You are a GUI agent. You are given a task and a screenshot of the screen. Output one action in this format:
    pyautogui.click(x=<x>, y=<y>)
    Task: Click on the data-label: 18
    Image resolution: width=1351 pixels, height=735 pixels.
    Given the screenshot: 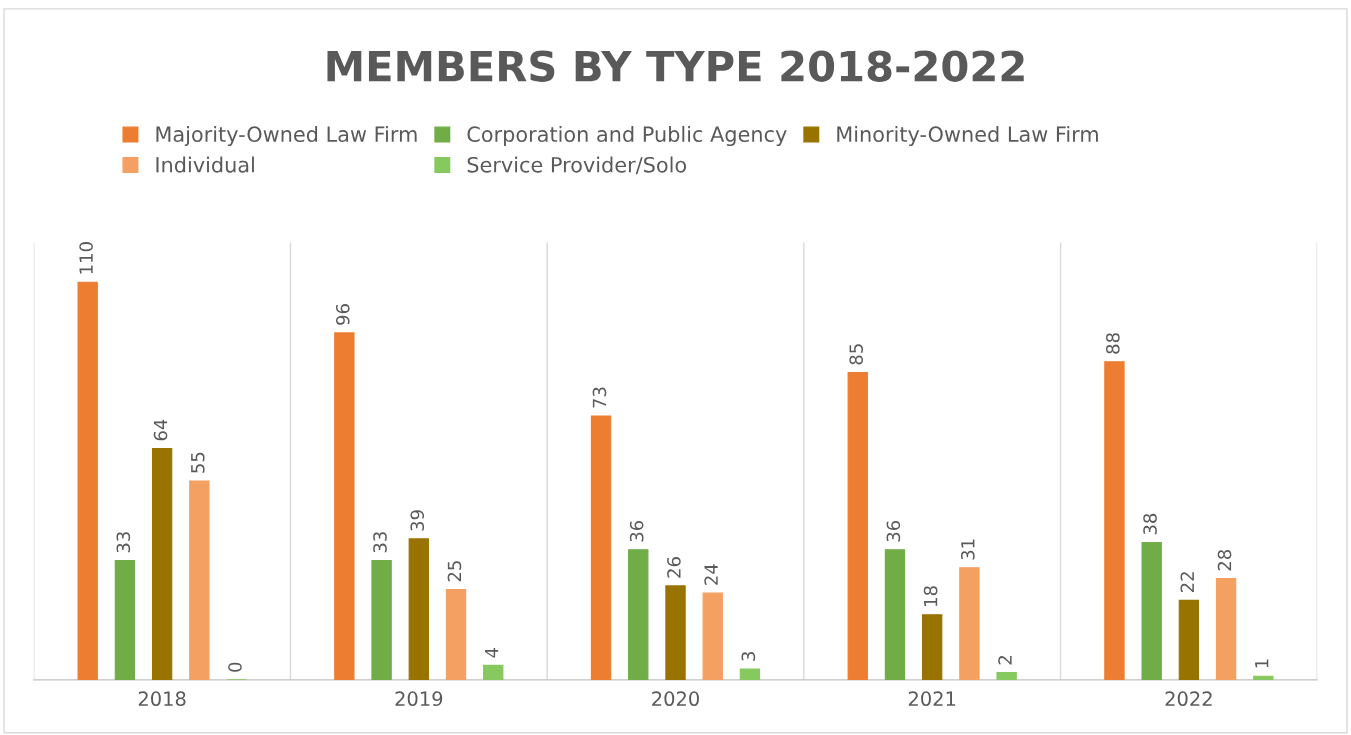 What is the action you would take?
    pyautogui.click(x=930, y=596)
    